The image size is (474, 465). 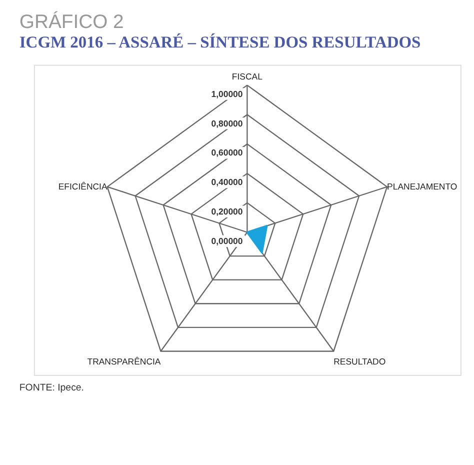 I want to click on y-tick-label: 0,00000, so click(x=227, y=241).